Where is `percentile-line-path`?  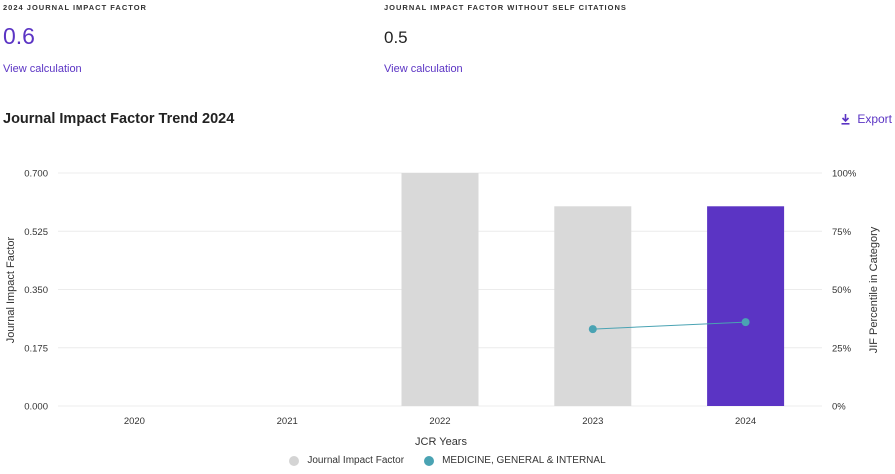 percentile-line-path is located at coordinates (669, 325).